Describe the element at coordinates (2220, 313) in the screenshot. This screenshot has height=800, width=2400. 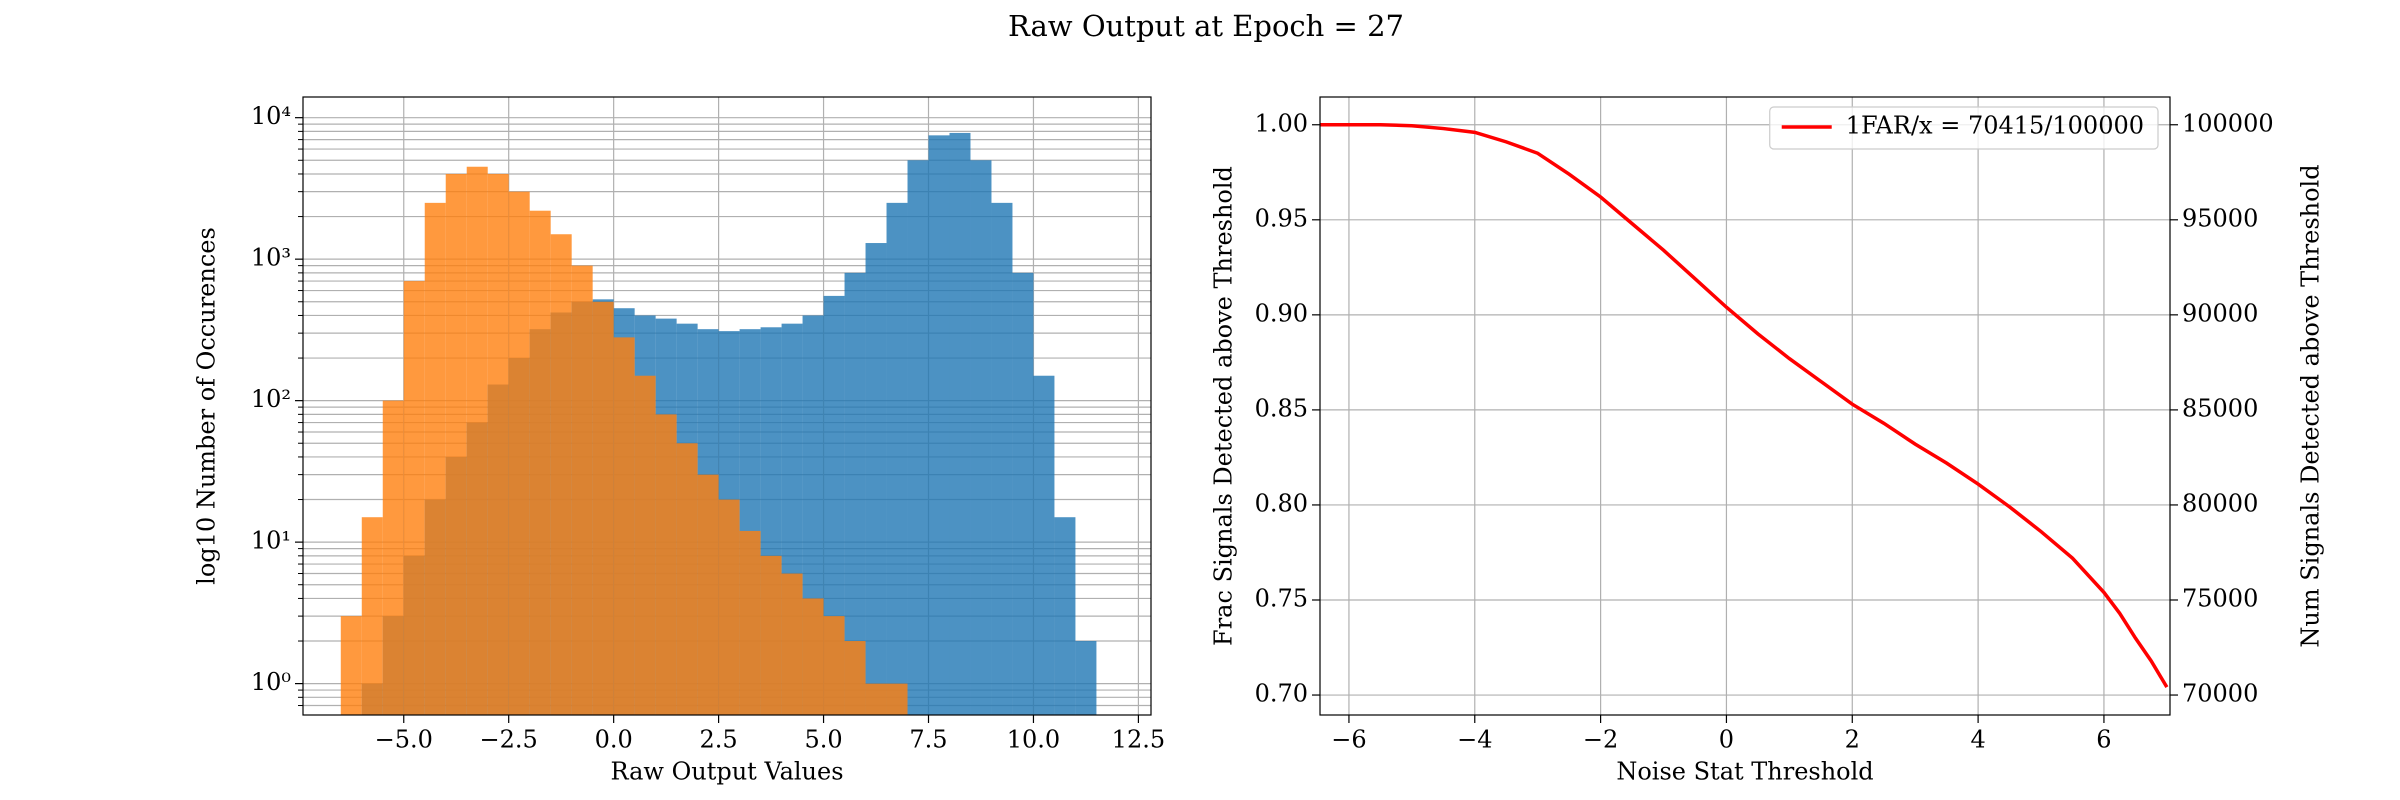
I see `y2-tick-label: 90000` at that location.